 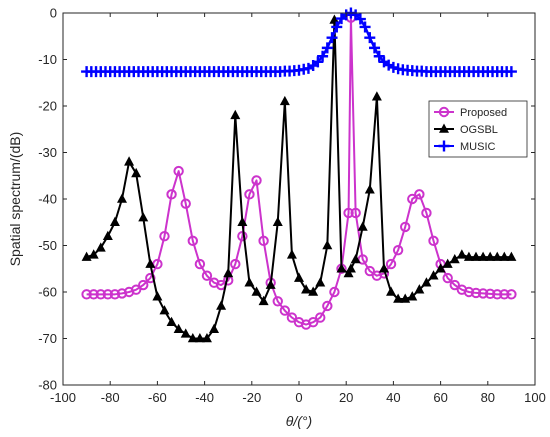 I want to click on legend-marker-proposed, so click(x=444, y=112).